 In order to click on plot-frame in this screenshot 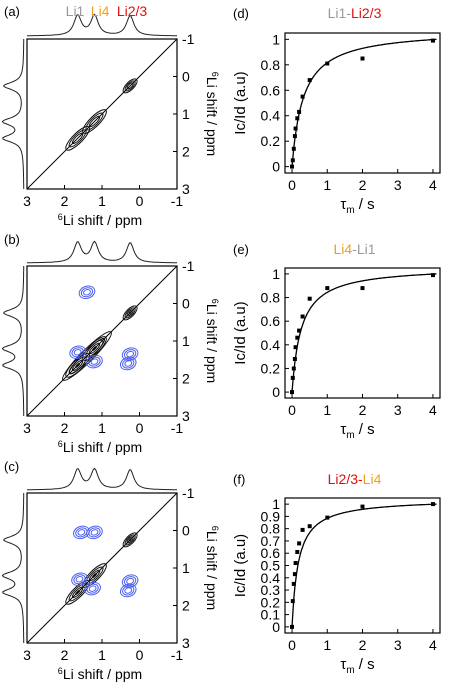, I will do `click(362, 103)`.